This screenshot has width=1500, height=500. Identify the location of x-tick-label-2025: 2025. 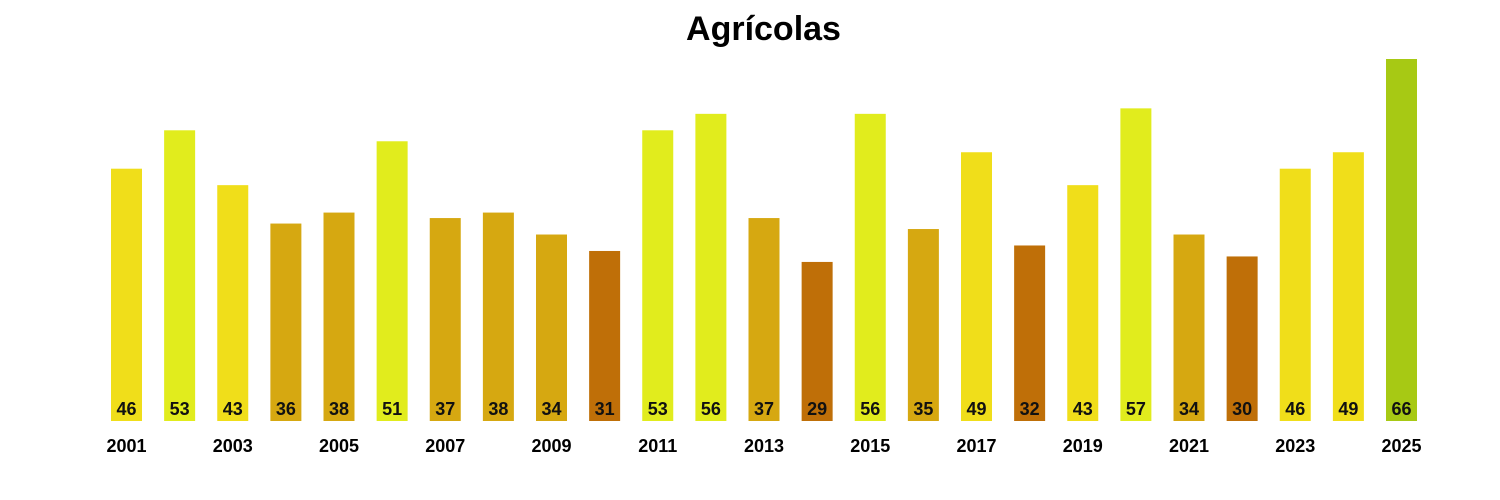
(1401, 446).